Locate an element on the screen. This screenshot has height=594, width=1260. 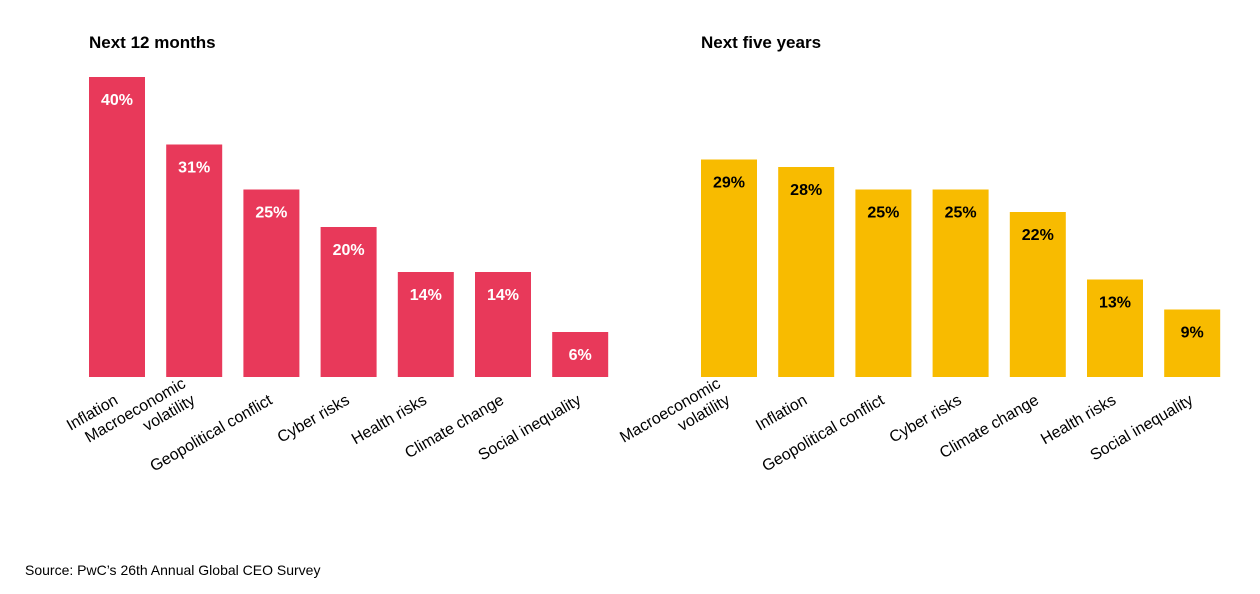
category-label: Cyber risks is located at coordinates (314, 419).